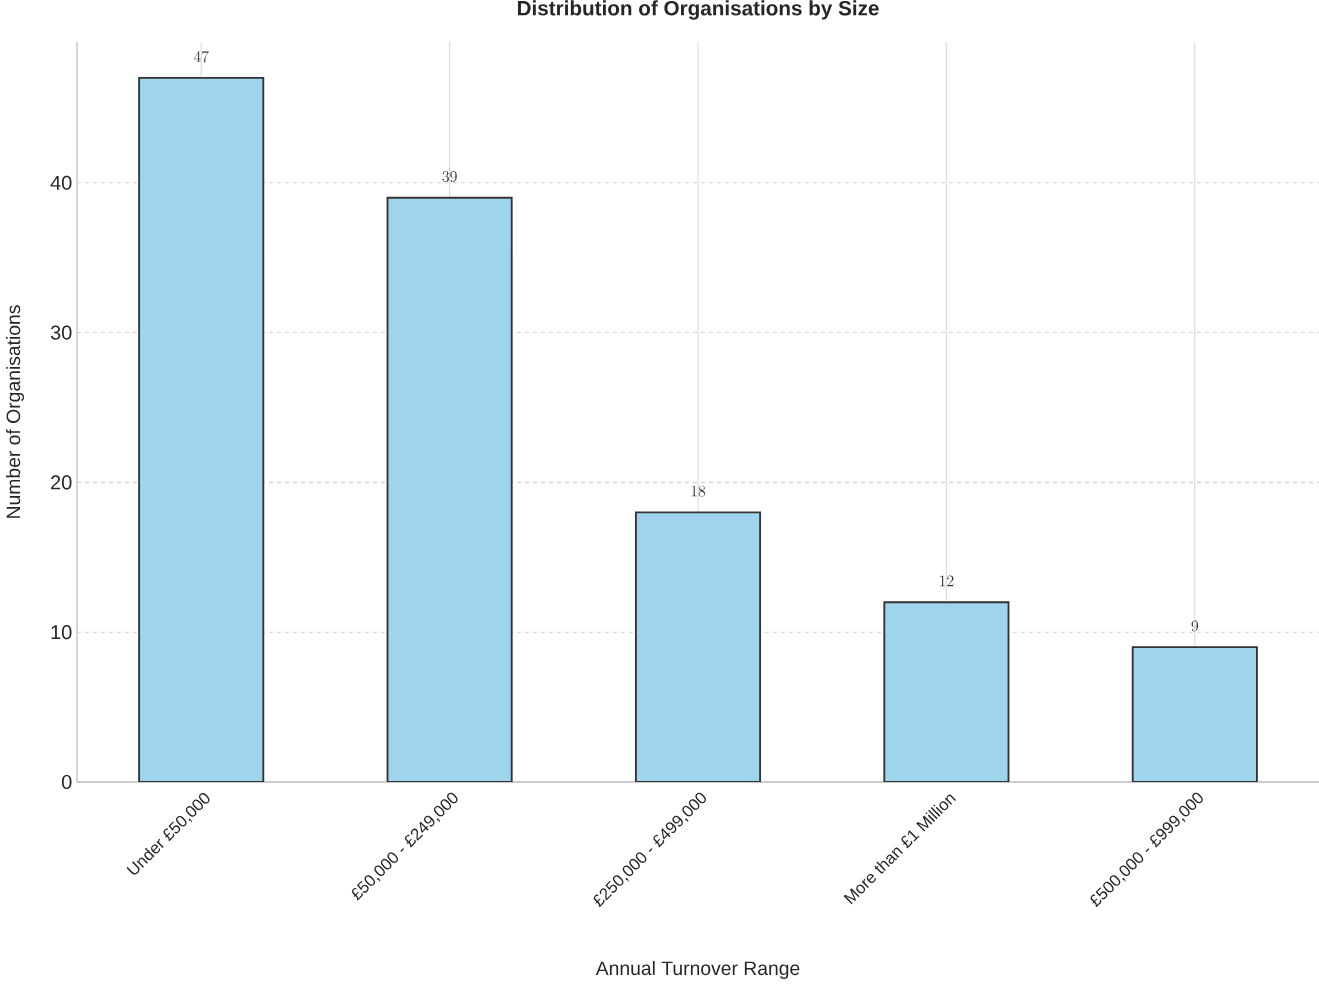 The height and width of the screenshot is (987, 1319). I want to click on data-label: 9, so click(1195, 626).